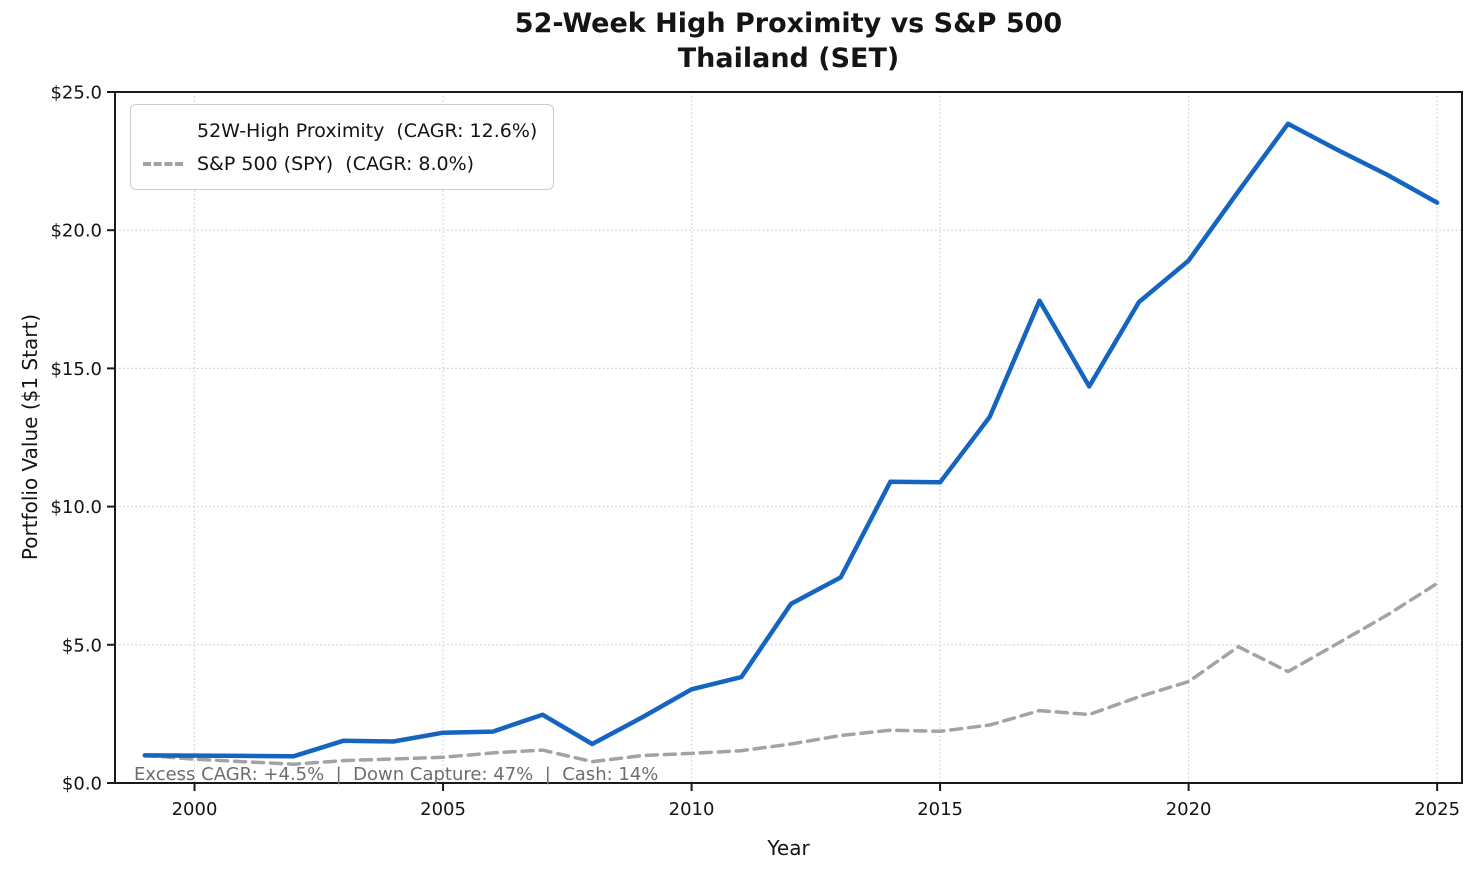 The width and height of the screenshot is (1479, 879). I want to click on y-tick-label: $5.0, so click(82, 645).